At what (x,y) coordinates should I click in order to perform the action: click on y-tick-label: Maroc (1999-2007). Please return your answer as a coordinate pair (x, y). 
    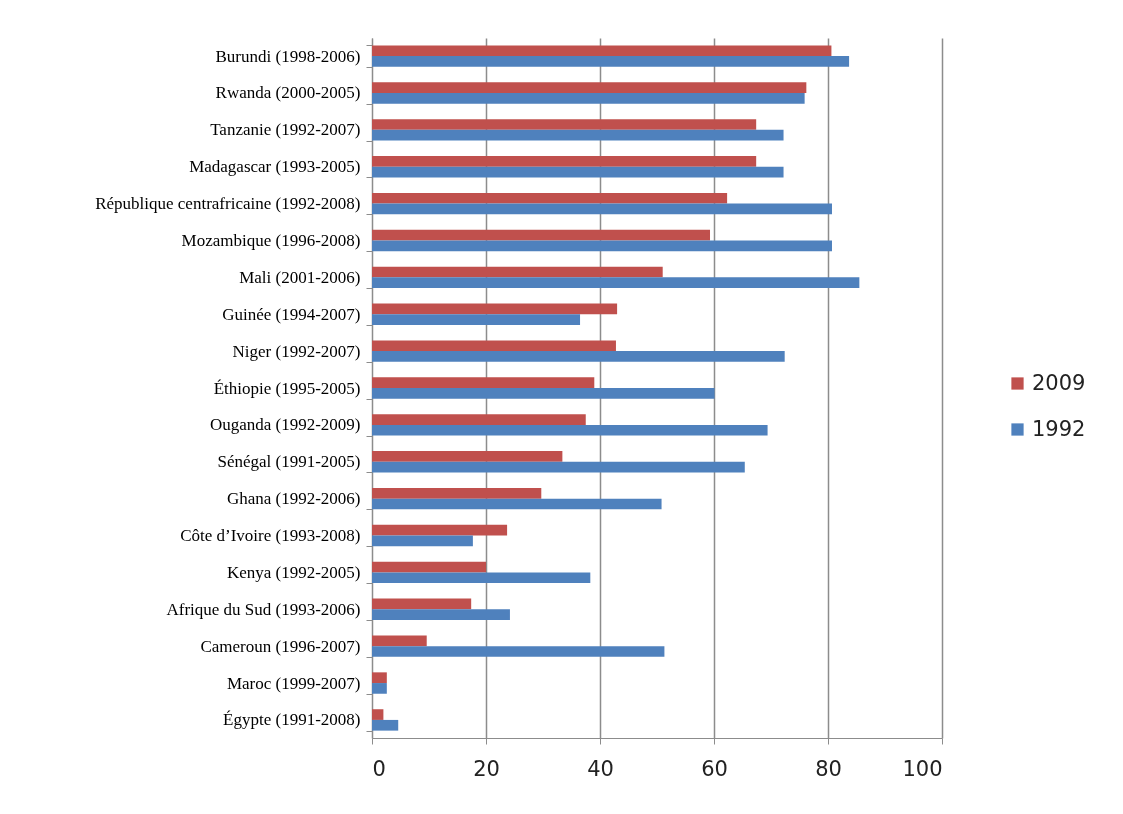
    Looking at the image, I should click on (293, 683).